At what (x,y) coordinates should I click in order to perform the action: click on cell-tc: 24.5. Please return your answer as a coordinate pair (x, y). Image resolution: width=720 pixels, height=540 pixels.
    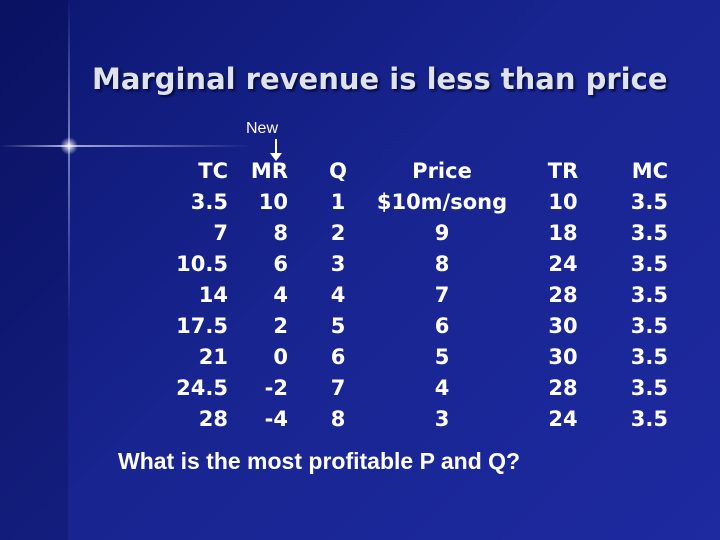
    Looking at the image, I should click on (202, 388).